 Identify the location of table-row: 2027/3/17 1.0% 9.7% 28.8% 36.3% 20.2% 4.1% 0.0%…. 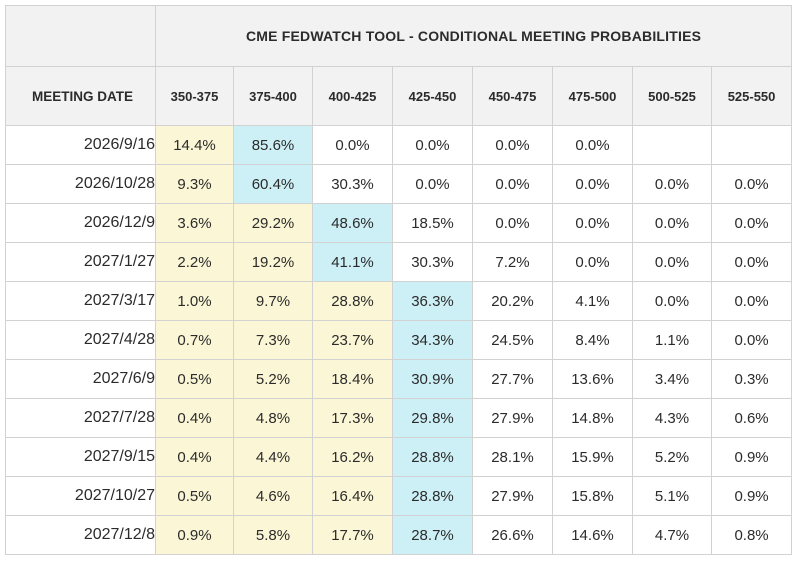
(399, 301).